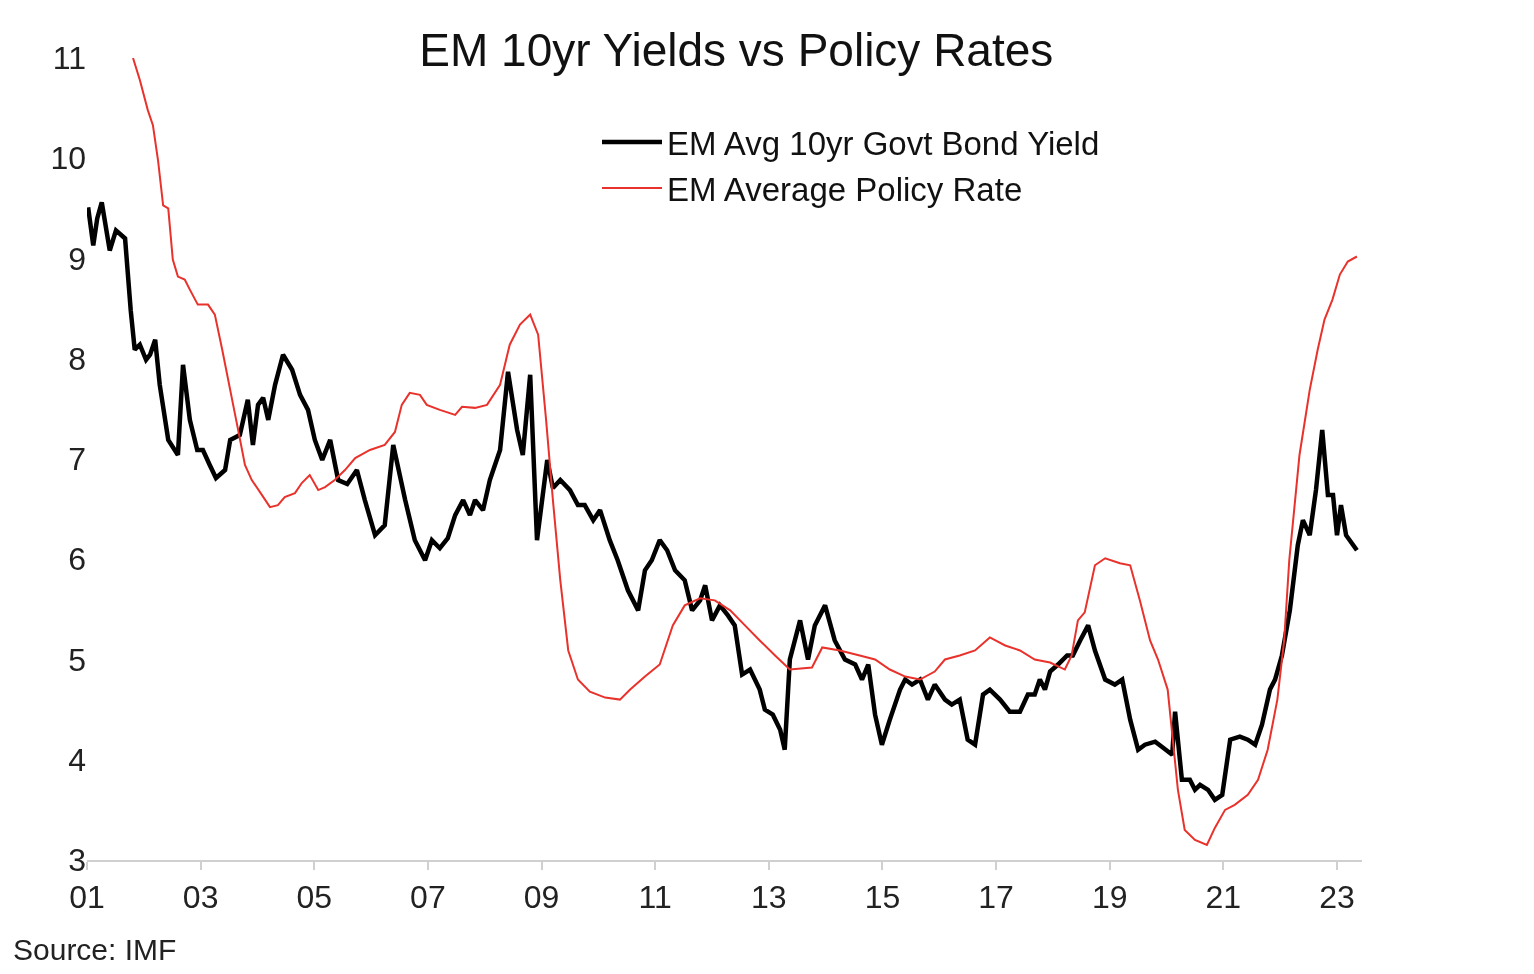 This screenshot has width=1534, height=974. Describe the element at coordinates (77, 559) in the screenshot. I see `y-tick-label: 6` at that location.